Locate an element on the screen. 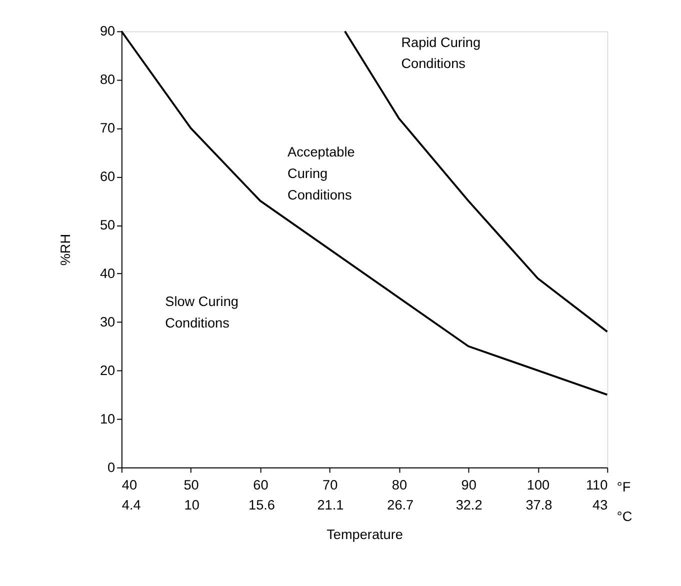 The height and width of the screenshot is (586, 681). x2-tick-label: 15.6 is located at coordinates (262, 505).